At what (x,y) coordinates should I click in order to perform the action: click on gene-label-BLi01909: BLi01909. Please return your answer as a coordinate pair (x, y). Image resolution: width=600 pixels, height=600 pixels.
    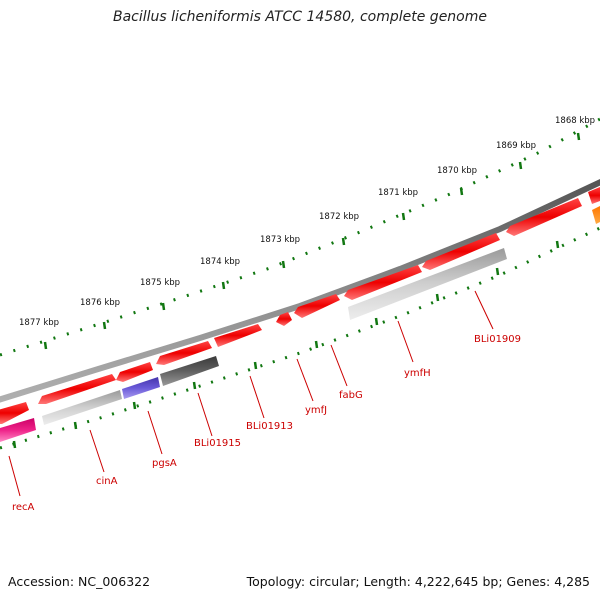
    Looking at the image, I should click on (497, 339).